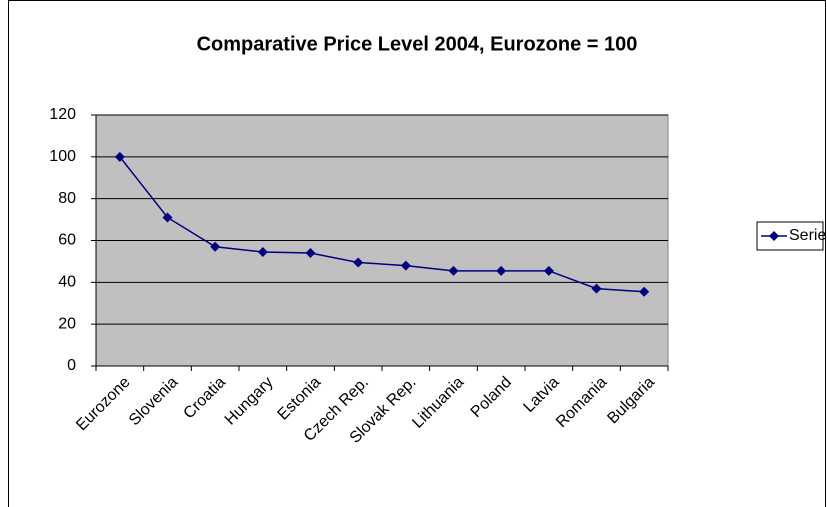 This screenshot has width=827, height=507. What do you see at coordinates (62, 156) in the screenshot?
I see `y-tick-label: 100` at bounding box center [62, 156].